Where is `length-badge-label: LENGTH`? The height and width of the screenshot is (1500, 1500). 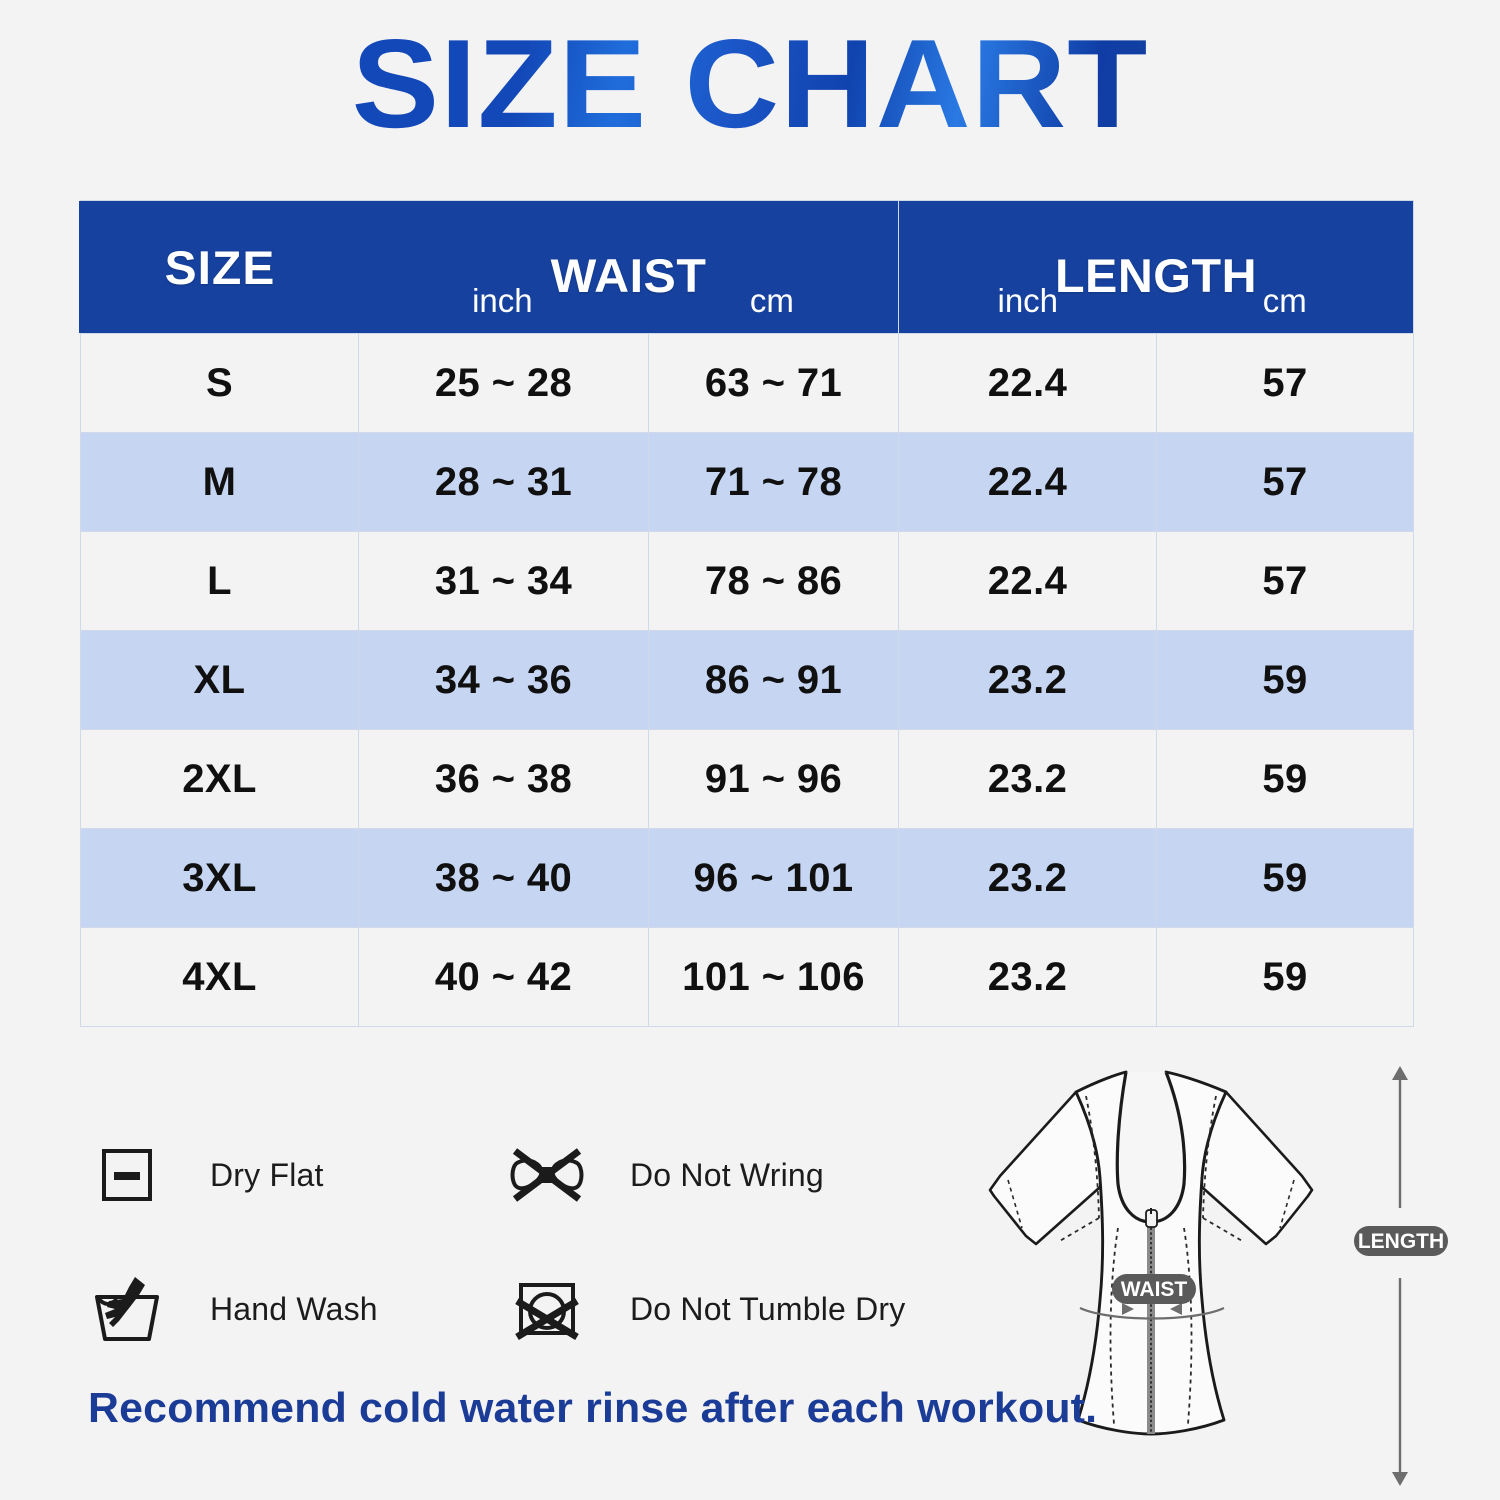
length-badge-label: LENGTH is located at coordinates (1401, 1241).